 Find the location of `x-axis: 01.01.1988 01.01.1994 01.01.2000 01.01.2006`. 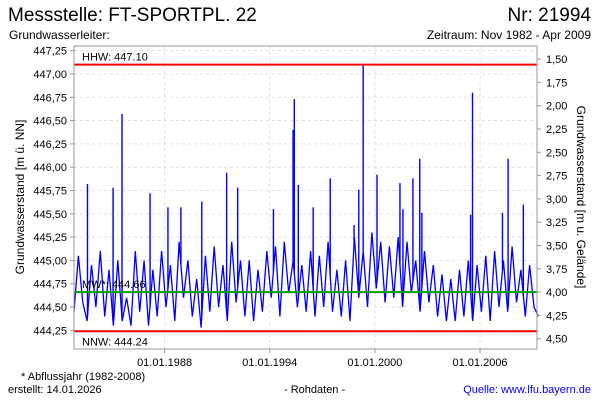

x-axis: 01.01.1988 01.01.1994 01.01.2000 01.01.2006 is located at coordinates (322, 359).